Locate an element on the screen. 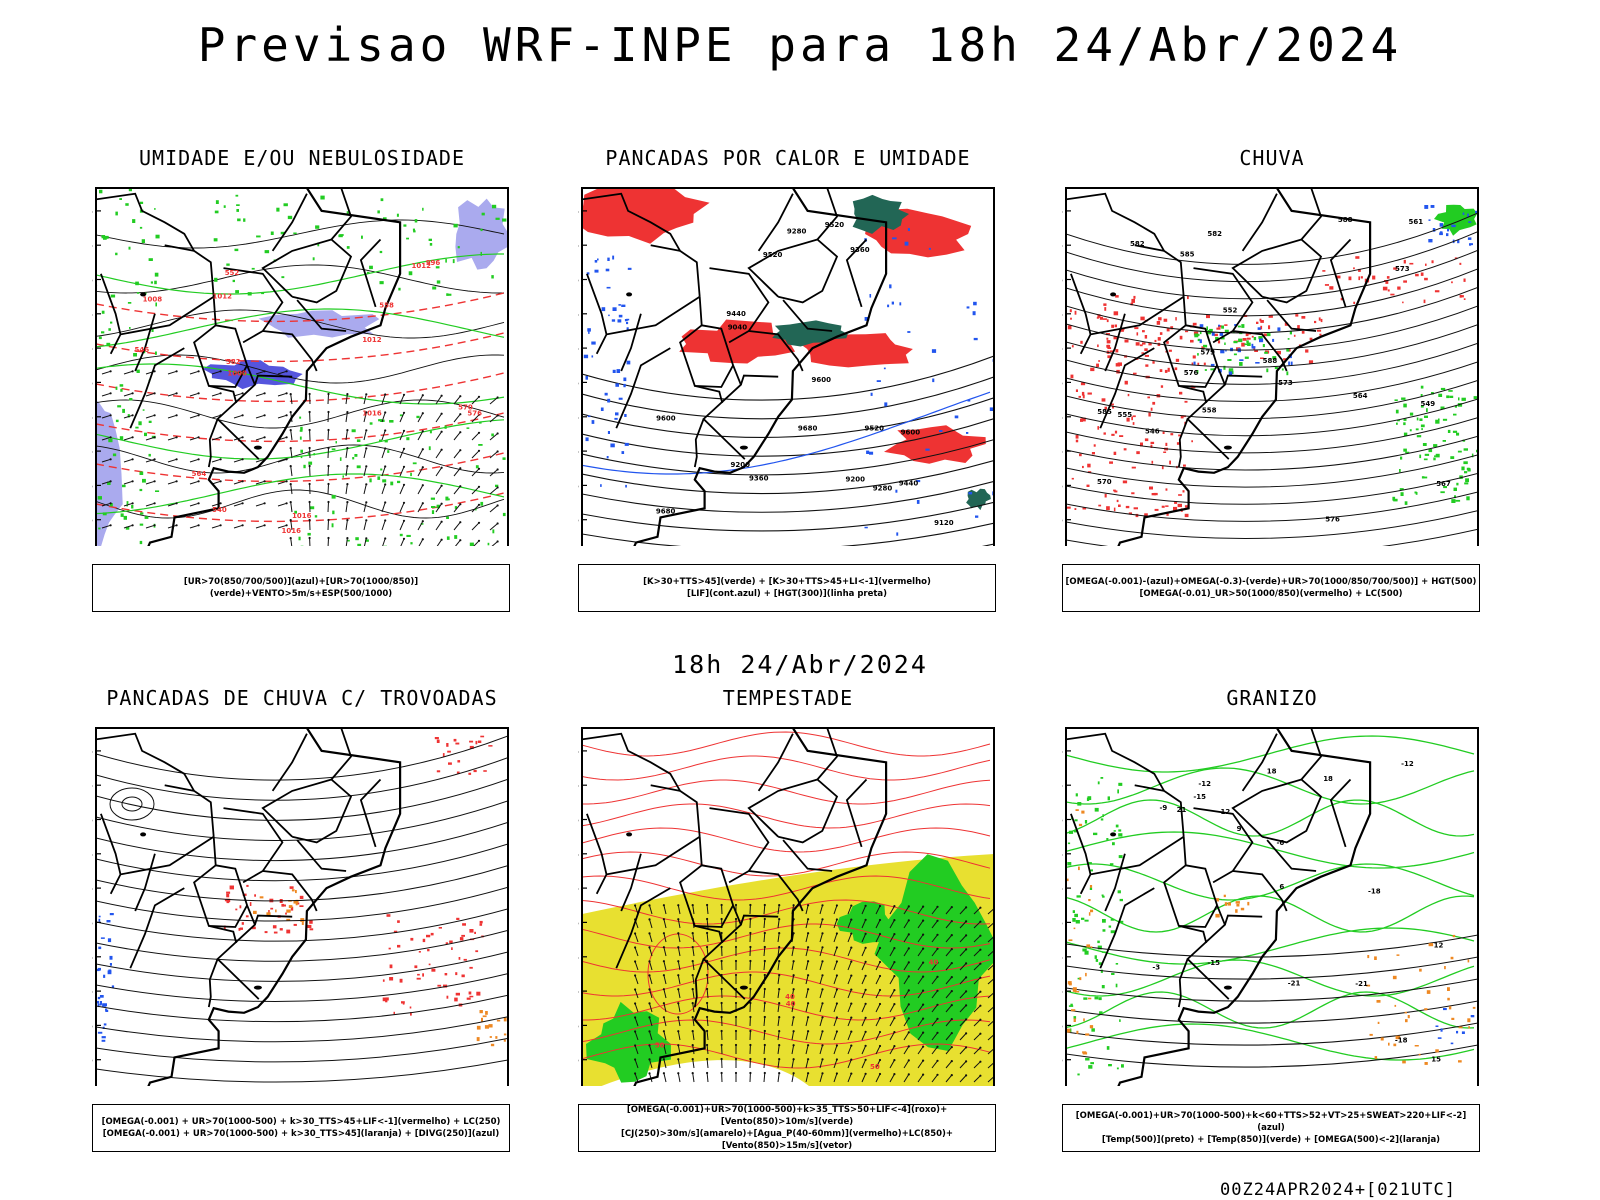 The height and width of the screenshot is (1200, 1600). lat-tick-label: 30S is located at coordinates (578, 418).